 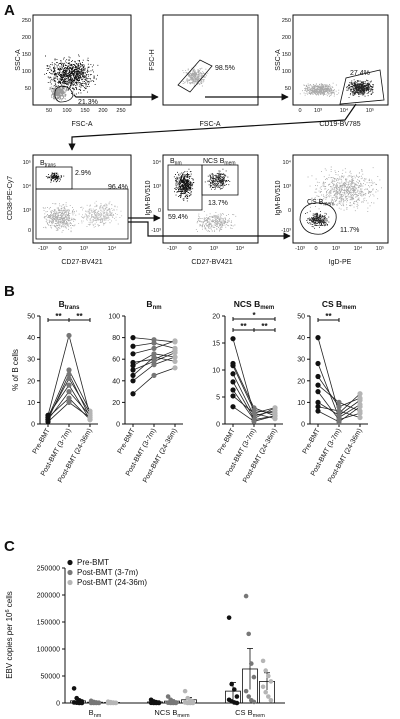 What do you see at coordinates (157, 162) in the screenshot?
I see `flow-plot-5-ytick: 10⁴` at bounding box center [157, 162].